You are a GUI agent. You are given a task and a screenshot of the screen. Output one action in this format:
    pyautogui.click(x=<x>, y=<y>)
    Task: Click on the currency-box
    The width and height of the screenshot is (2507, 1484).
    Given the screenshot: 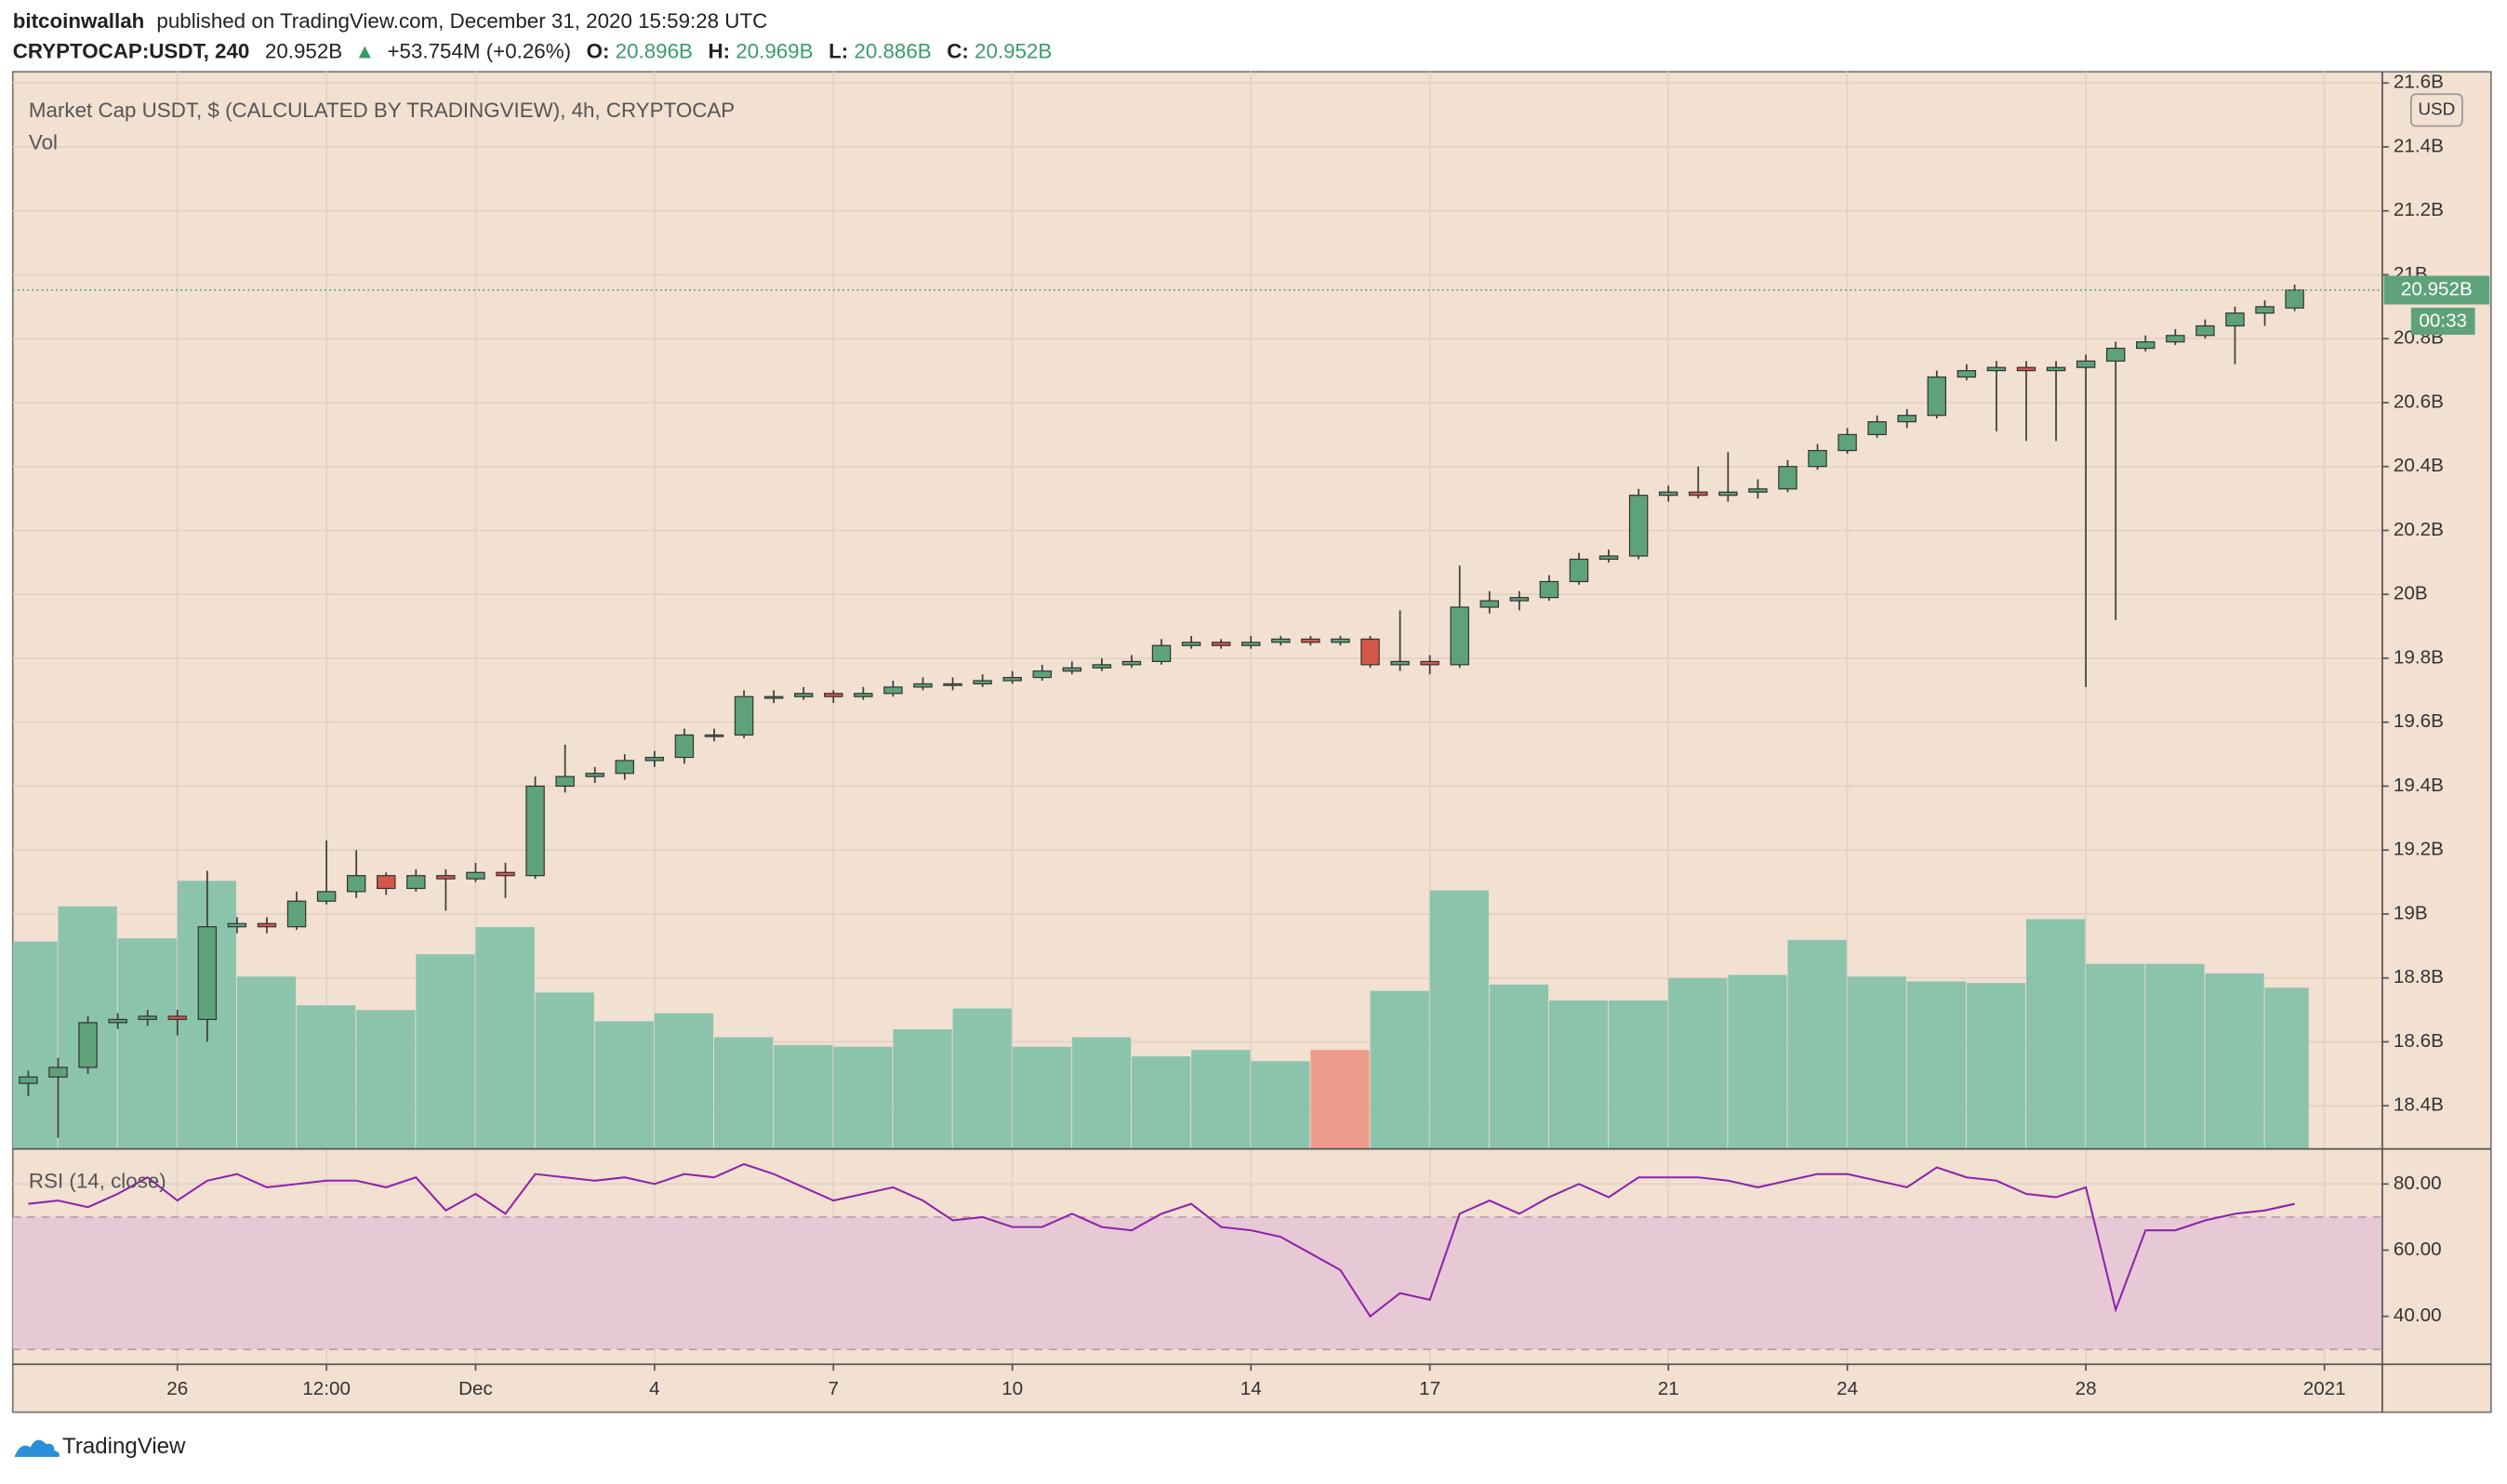 What is the action you would take?
    pyautogui.click(x=2436, y=110)
    